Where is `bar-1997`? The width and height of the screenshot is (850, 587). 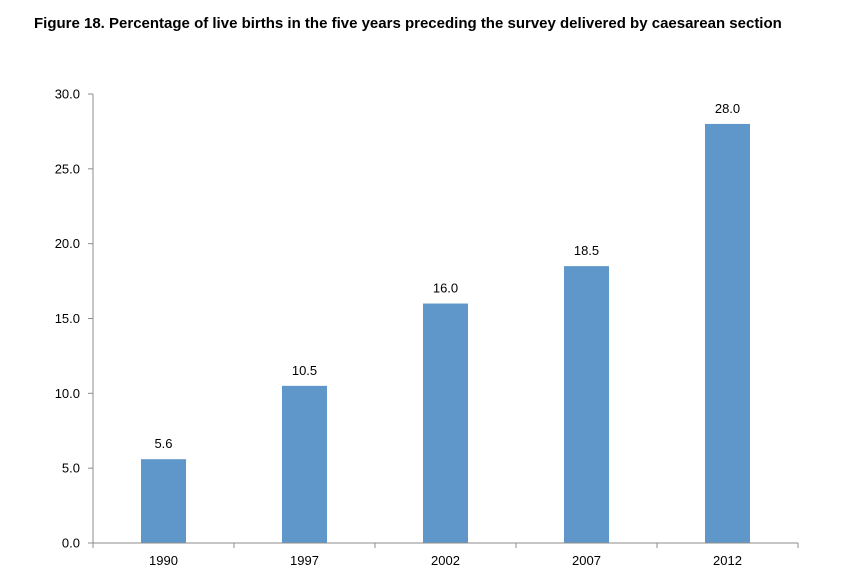 bar-1997 is located at coordinates (304, 464).